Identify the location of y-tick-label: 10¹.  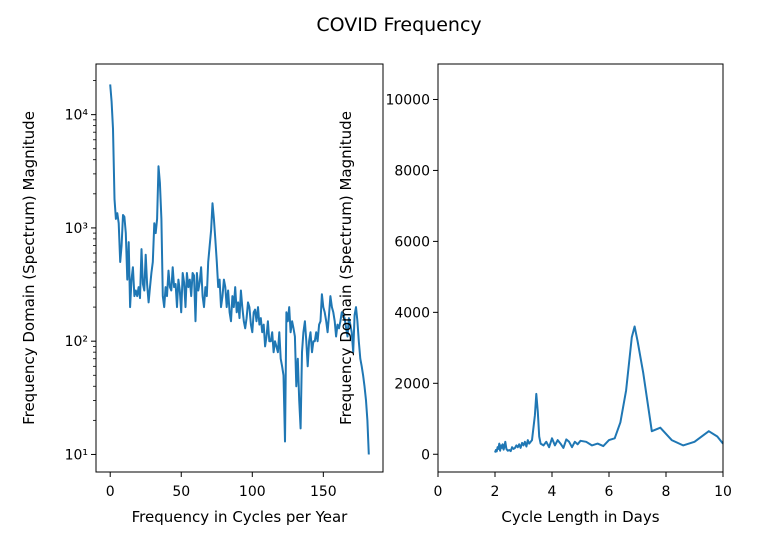
(76, 455).